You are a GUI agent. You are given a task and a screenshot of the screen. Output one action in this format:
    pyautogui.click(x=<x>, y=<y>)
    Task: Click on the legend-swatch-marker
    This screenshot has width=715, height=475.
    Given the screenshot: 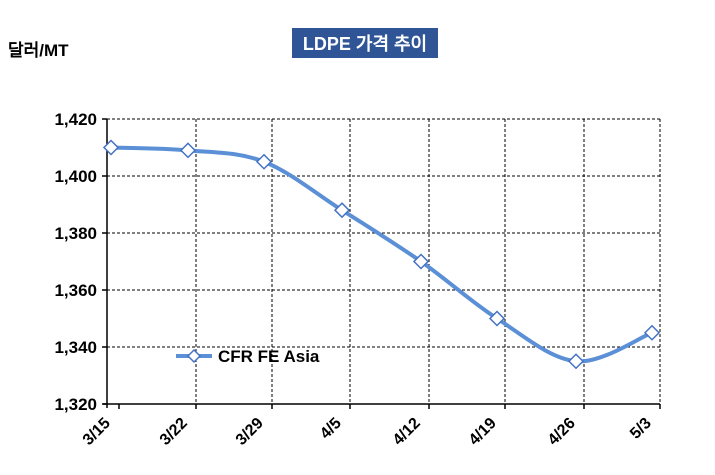 What is the action you would take?
    pyautogui.click(x=194, y=356)
    